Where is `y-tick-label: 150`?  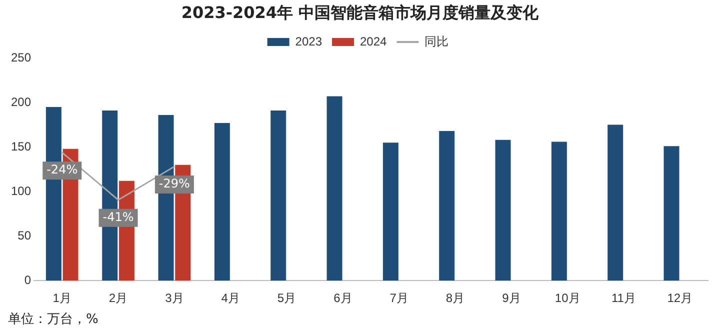
y-tick-label: 150 is located at coordinates (21, 146).